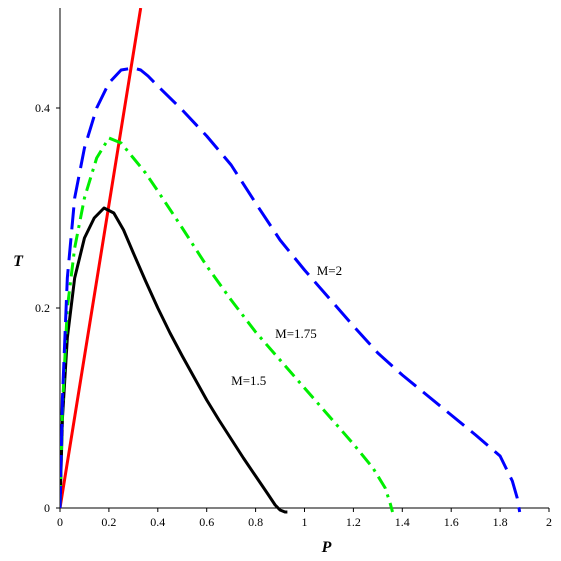  What do you see at coordinates (353, 522) in the screenshot?
I see `x-tick-label: 1.2` at bounding box center [353, 522].